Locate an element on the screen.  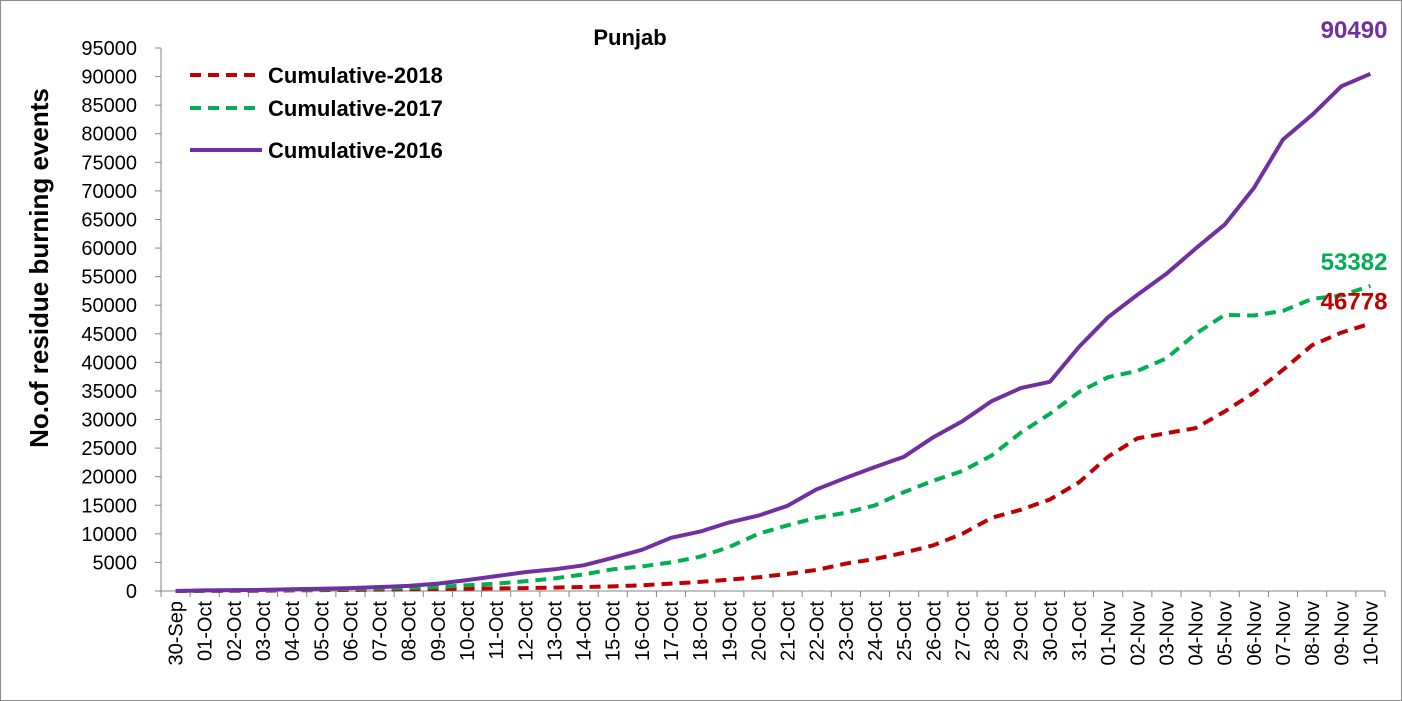
y-tick-label: 35000 is located at coordinates (109, 392).